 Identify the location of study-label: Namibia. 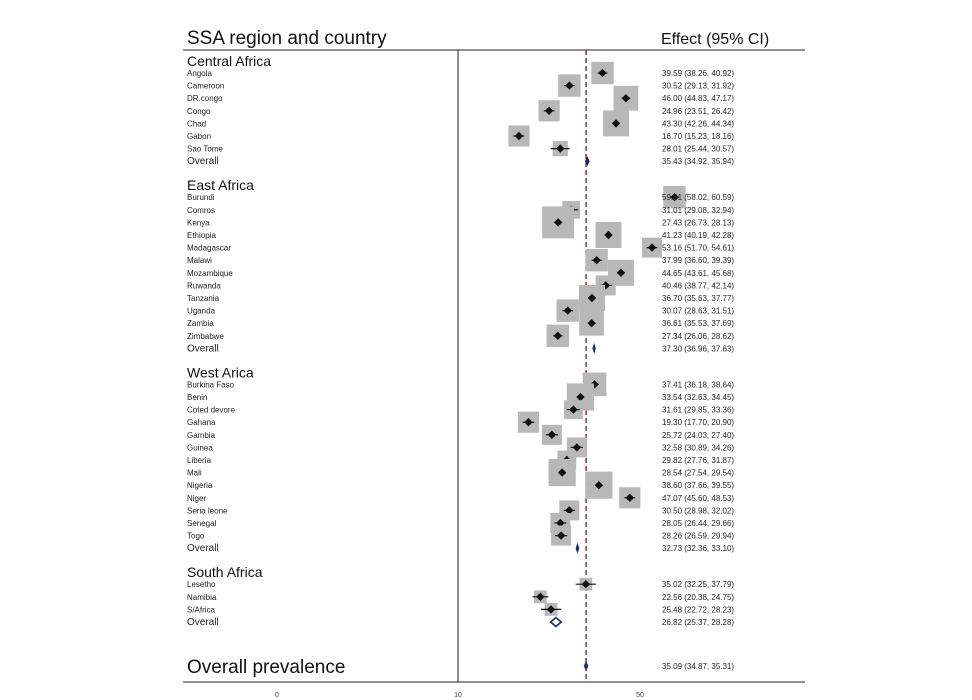
(202, 597).